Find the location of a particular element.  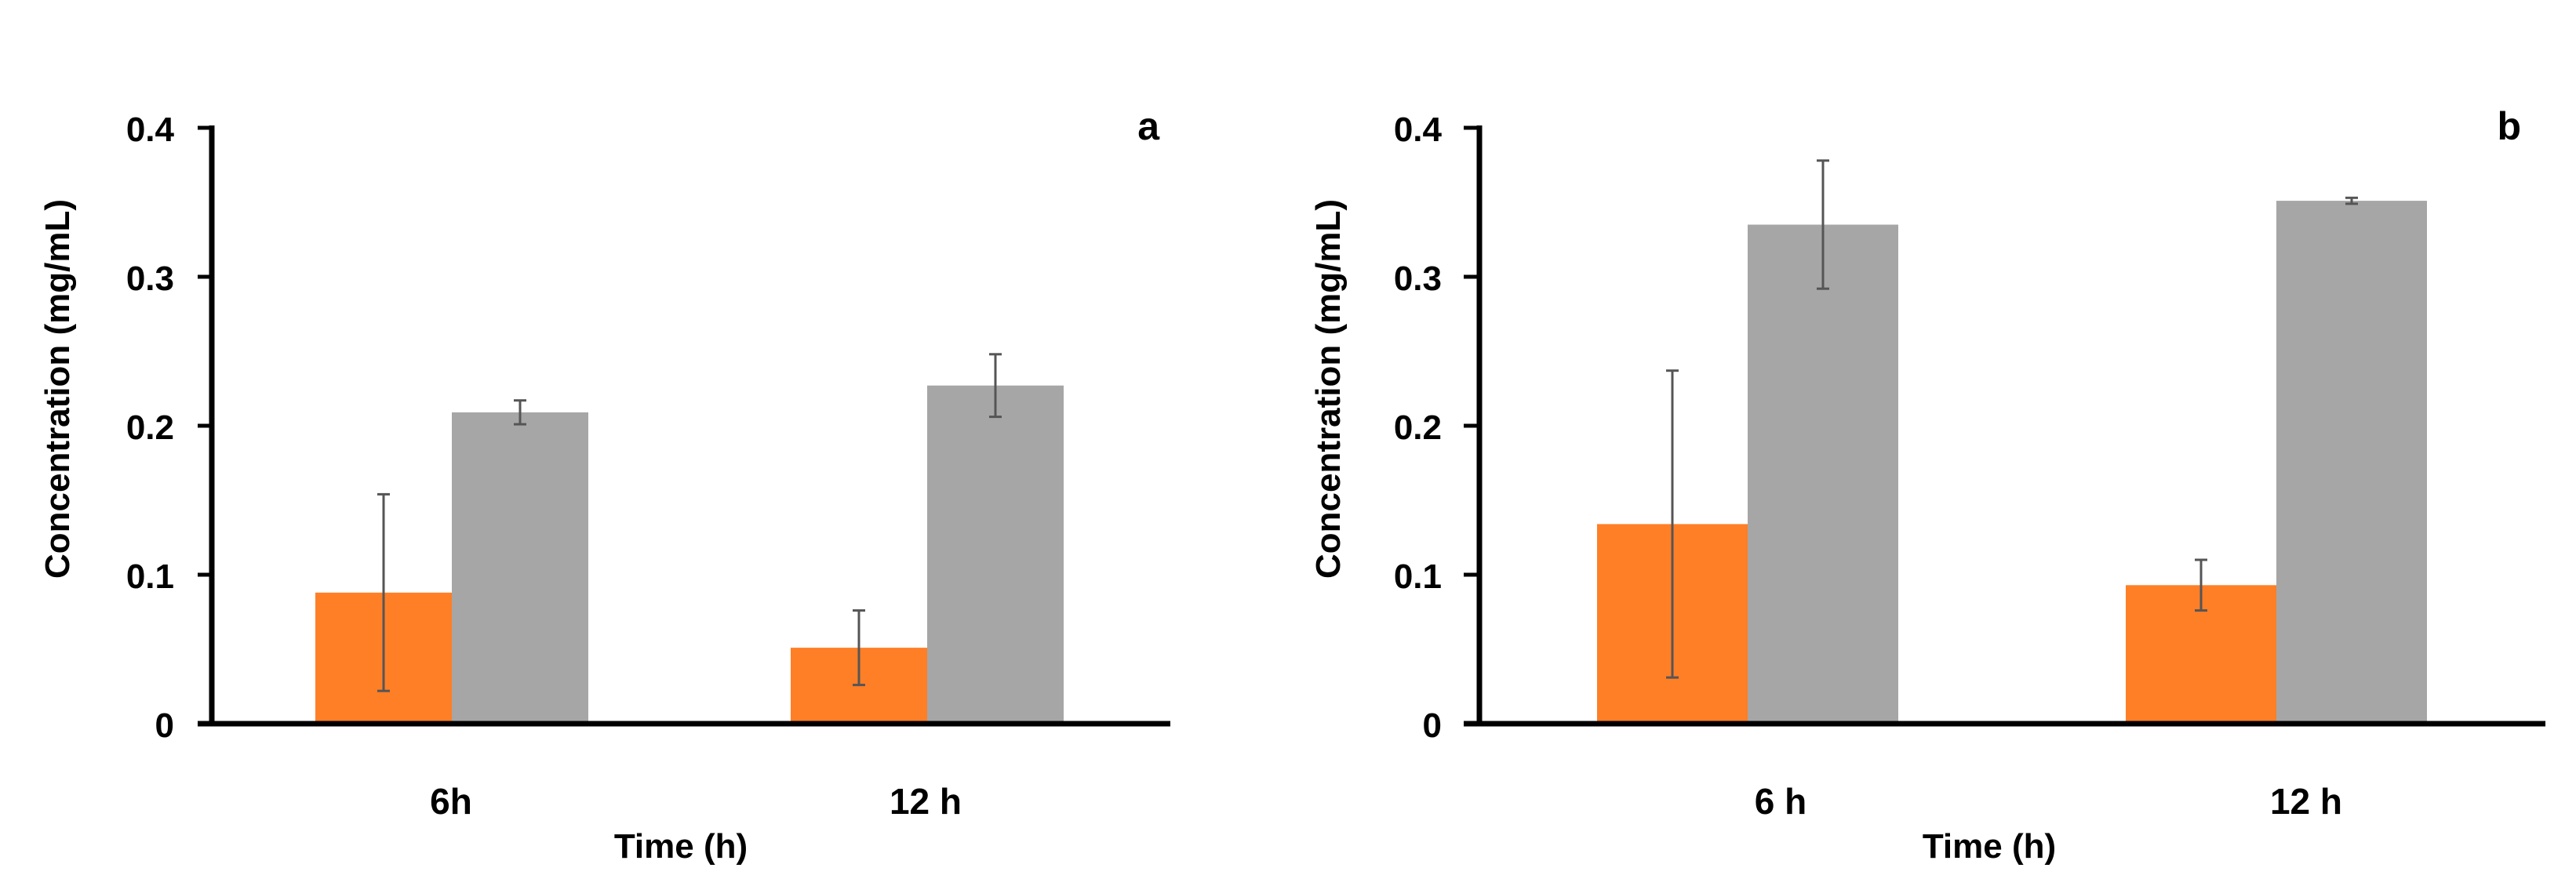

panel-b-x-category-label: 6 h is located at coordinates (1781, 801).